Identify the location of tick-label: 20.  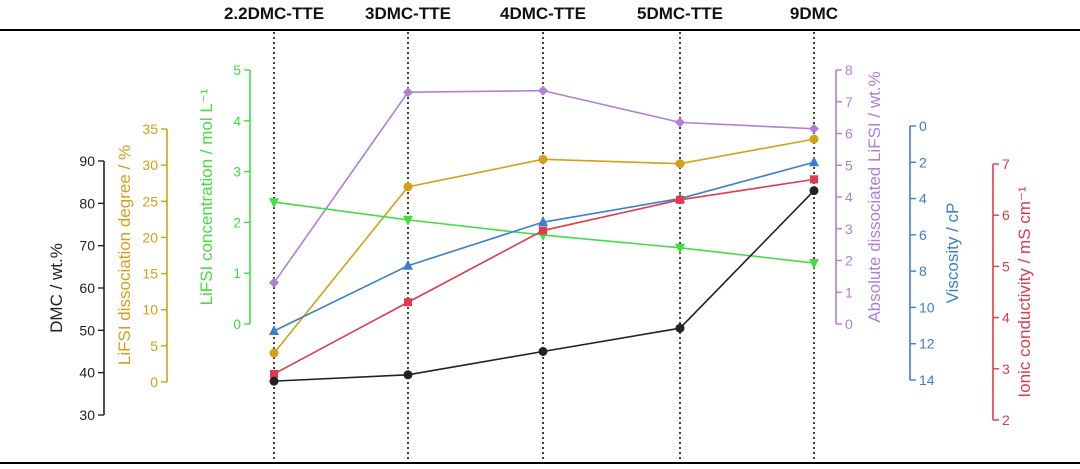
(150, 237).